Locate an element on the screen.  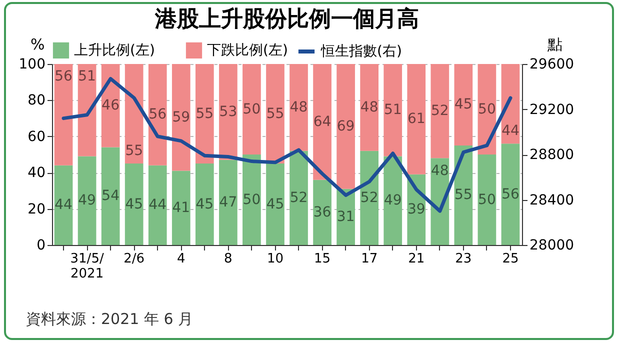
y2-tick-label: 28800 is located at coordinates (552, 155).